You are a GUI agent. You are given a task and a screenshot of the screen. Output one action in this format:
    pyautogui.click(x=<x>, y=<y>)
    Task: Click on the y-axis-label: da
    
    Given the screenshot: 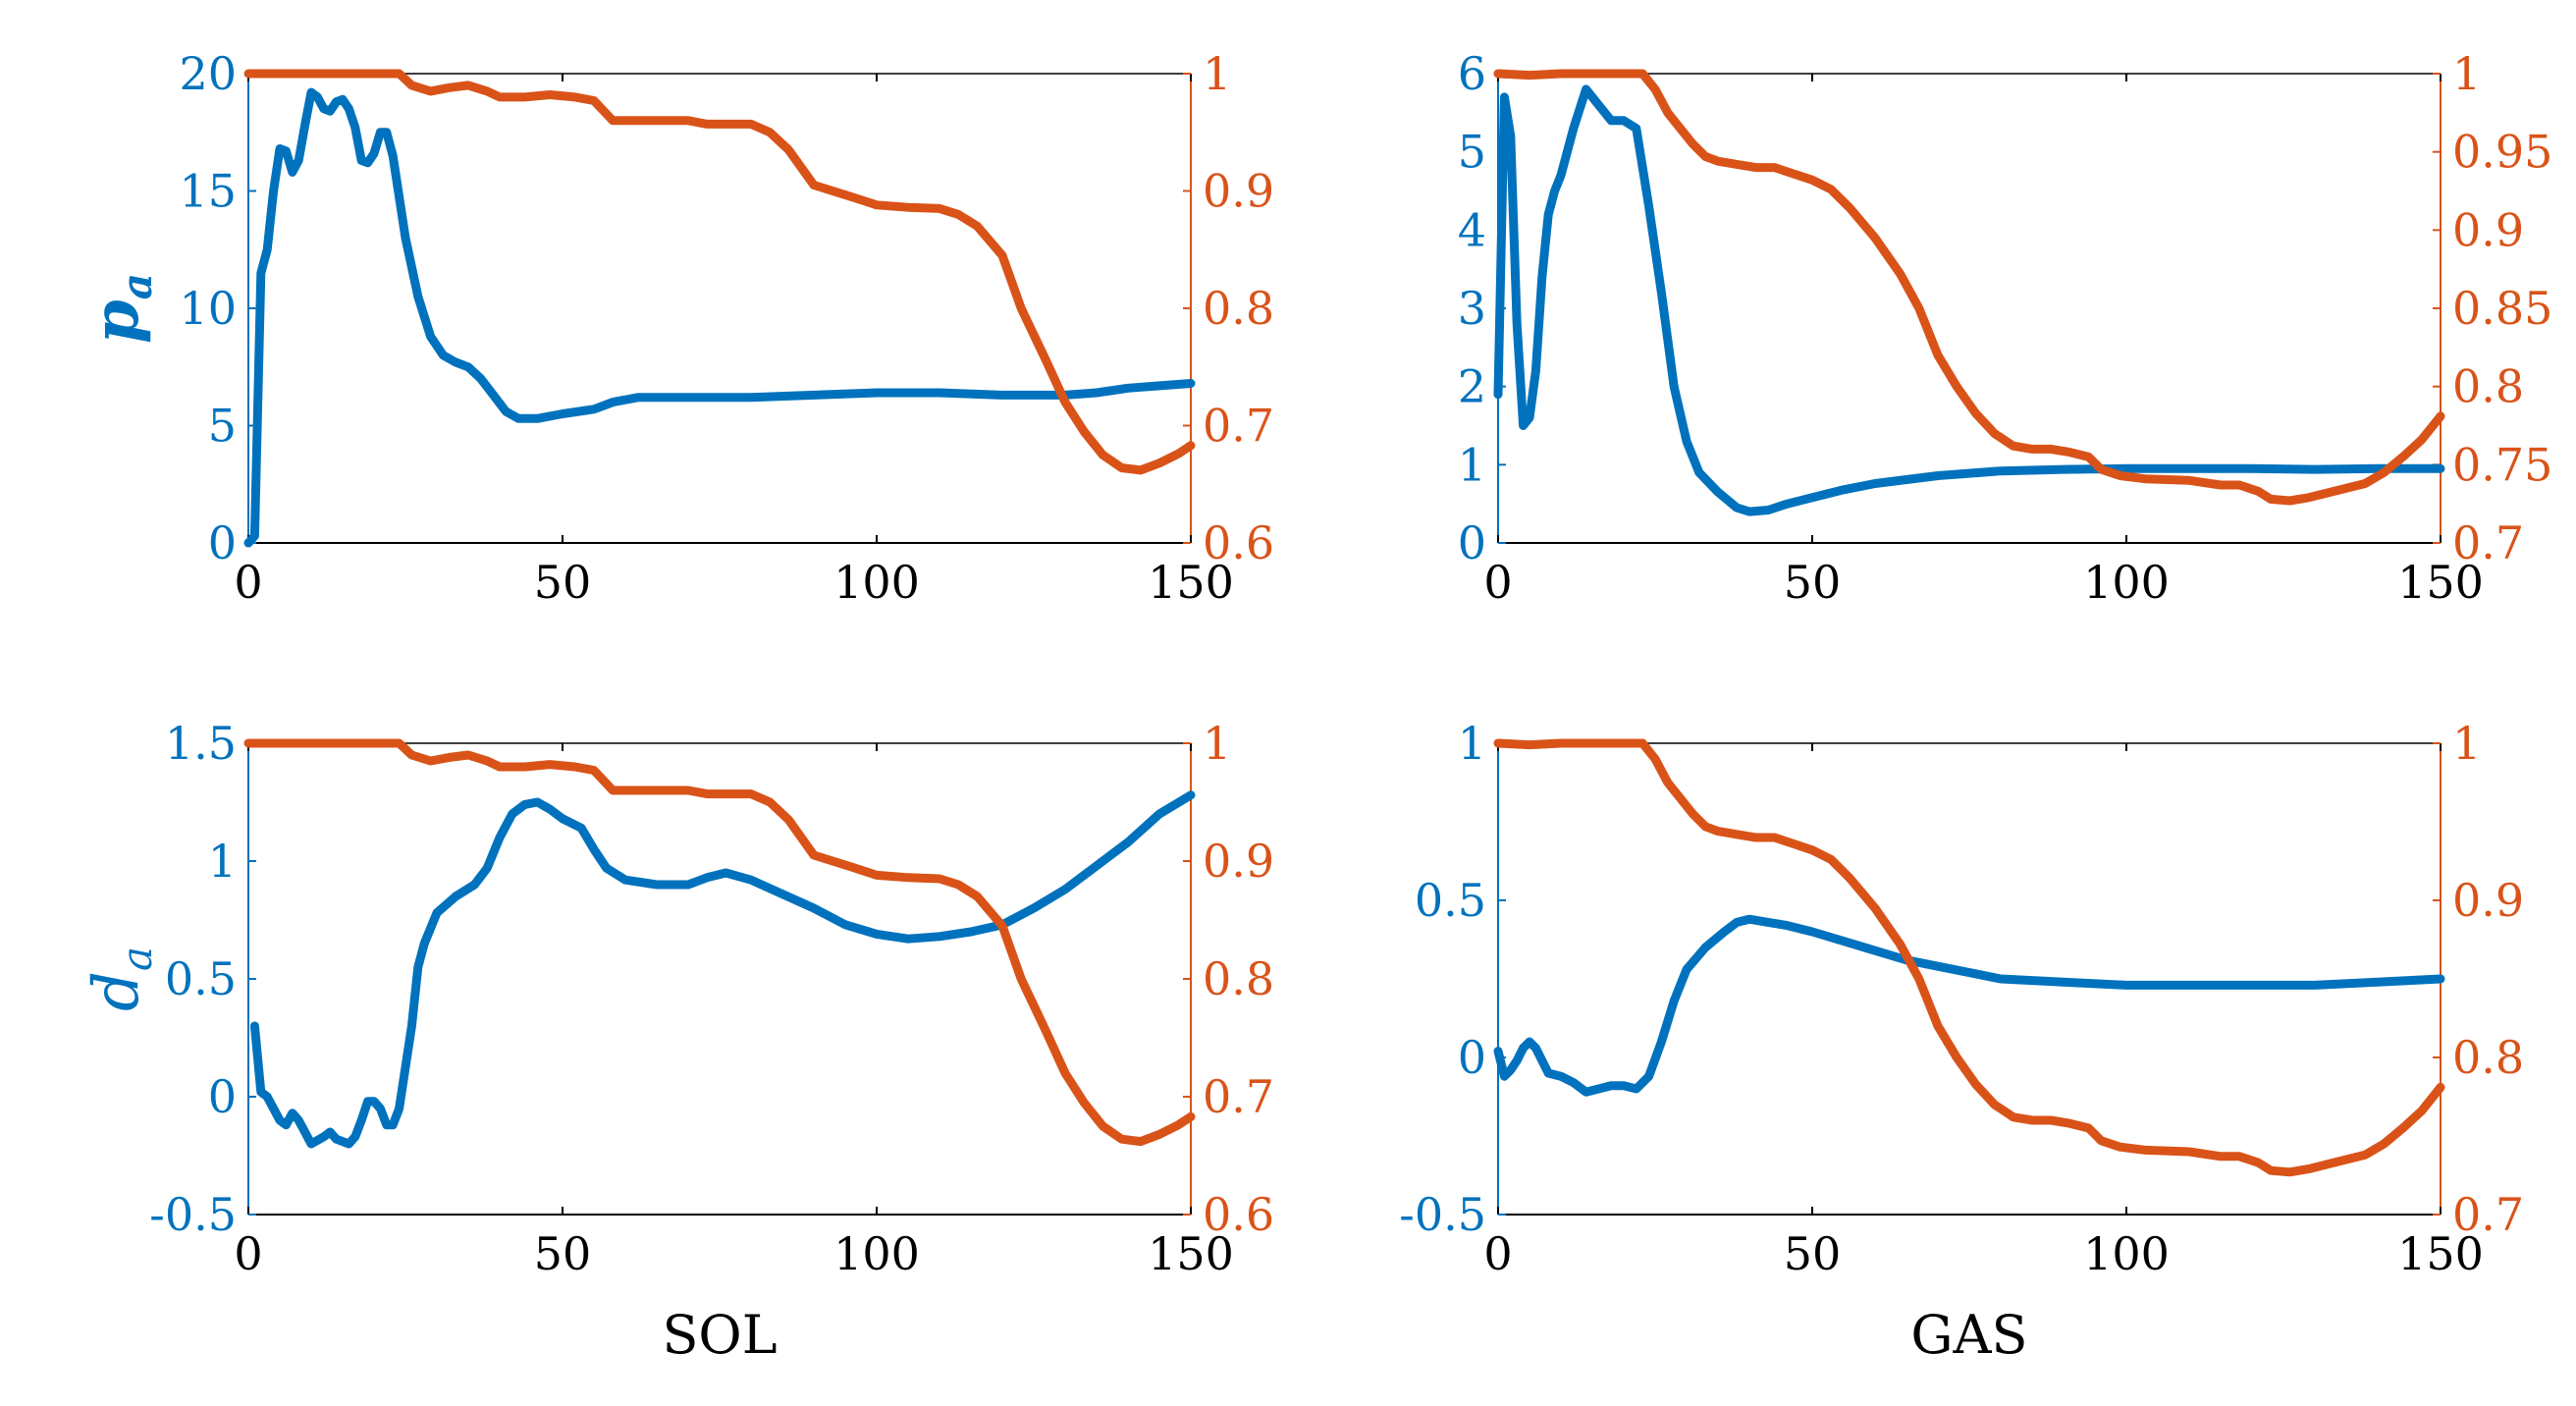 What is the action you would take?
    pyautogui.click(x=120, y=978)
    